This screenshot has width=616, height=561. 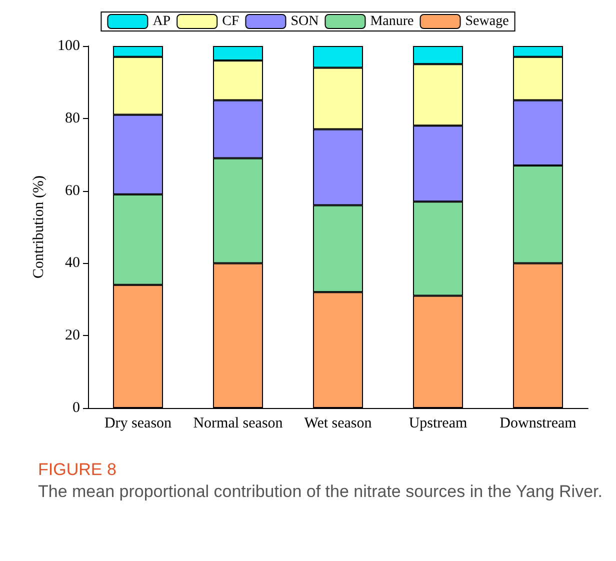 What do you see at coordinates (69, 46) in the screenshot?
I see `y-tick-label: 100` at bounding box center [69, 46].